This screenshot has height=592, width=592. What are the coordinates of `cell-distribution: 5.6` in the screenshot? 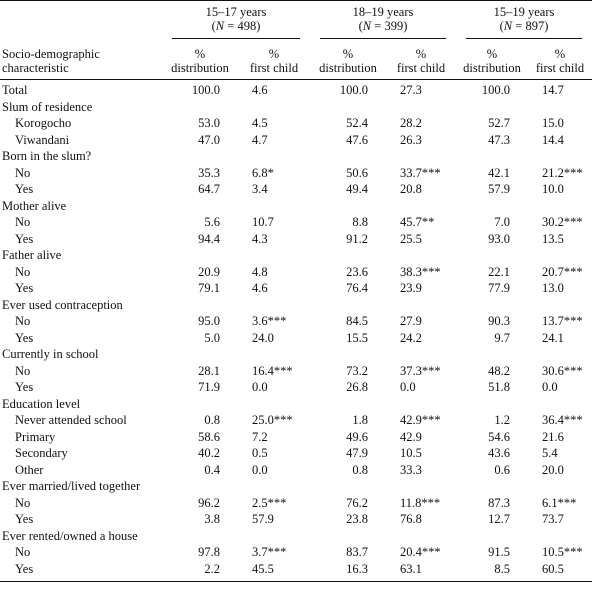 It's located at (212, 222).